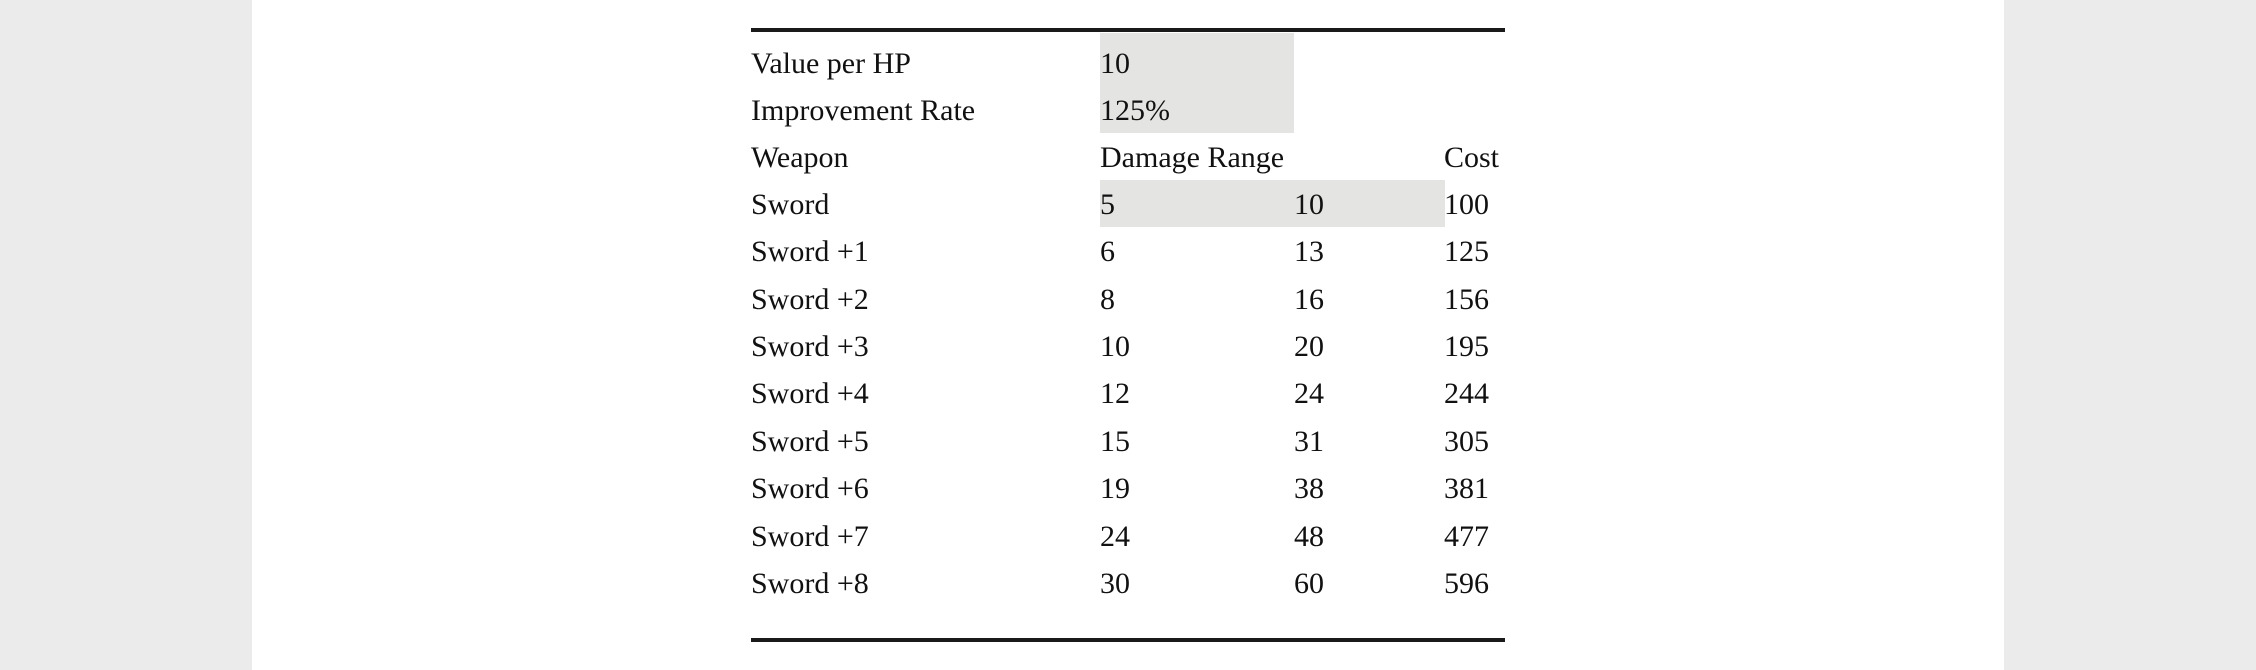 The height and width of the screenshot is (670, 2256). What do you see at coordinates (1107, 299) in the screenshot?
I see `damage-min: 8` at bounding box center [1107, 299].